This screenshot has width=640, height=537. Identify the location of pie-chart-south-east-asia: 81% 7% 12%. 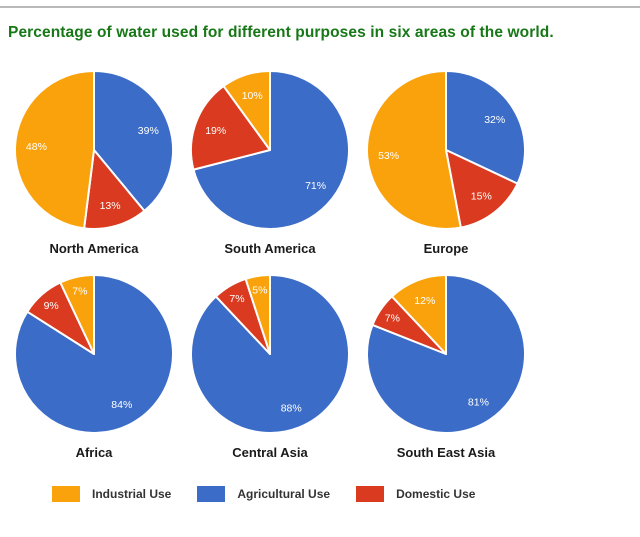
(446, 354).